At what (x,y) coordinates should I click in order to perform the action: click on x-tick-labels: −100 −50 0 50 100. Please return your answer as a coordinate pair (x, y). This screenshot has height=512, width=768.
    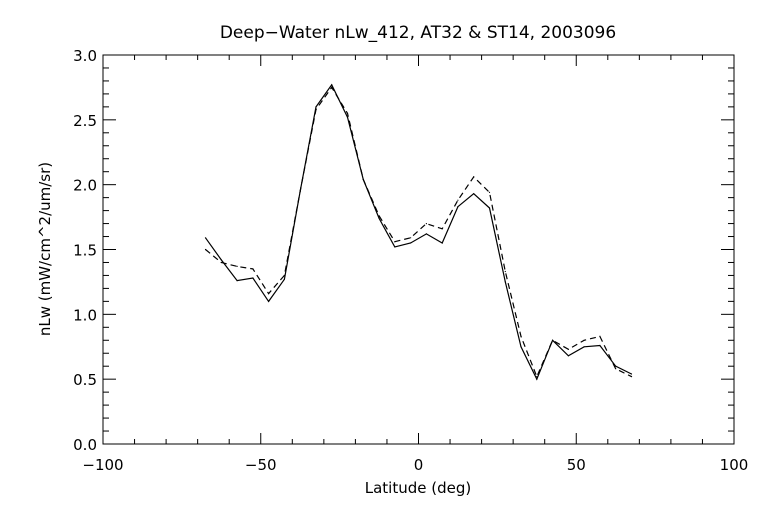
    Looking at the image, I should click on (415, 465).